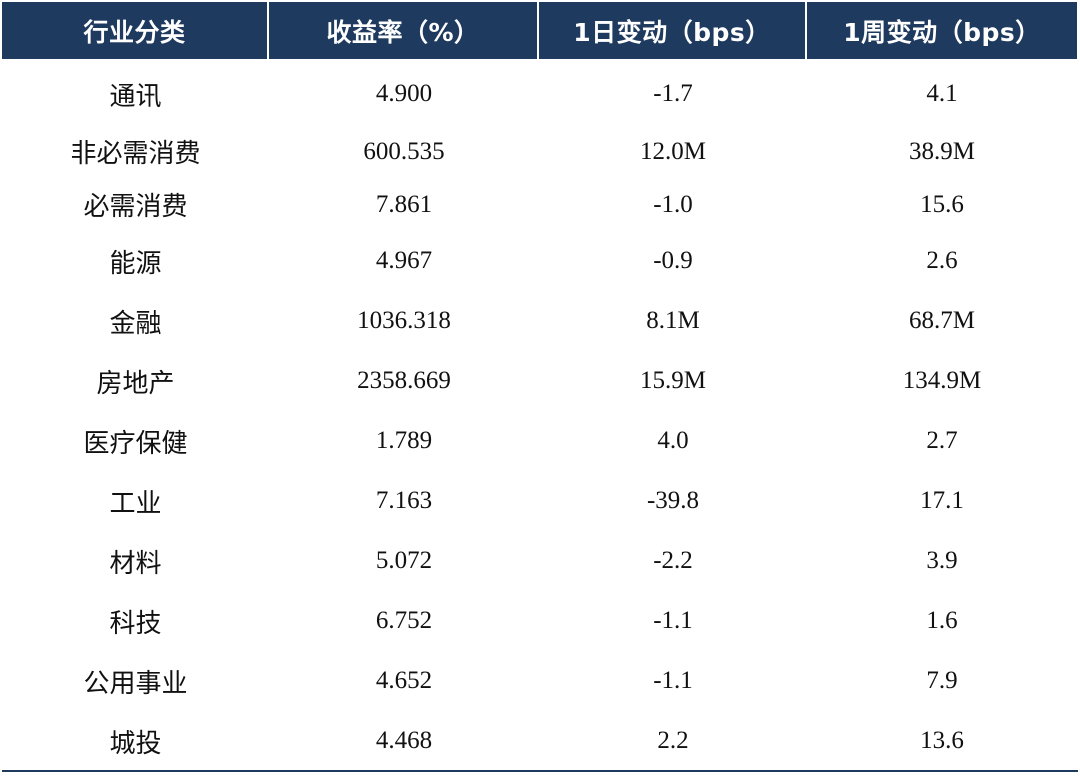  I want to click on table-row: 城投 4.468 2.2 13.6, so click(539, 741).